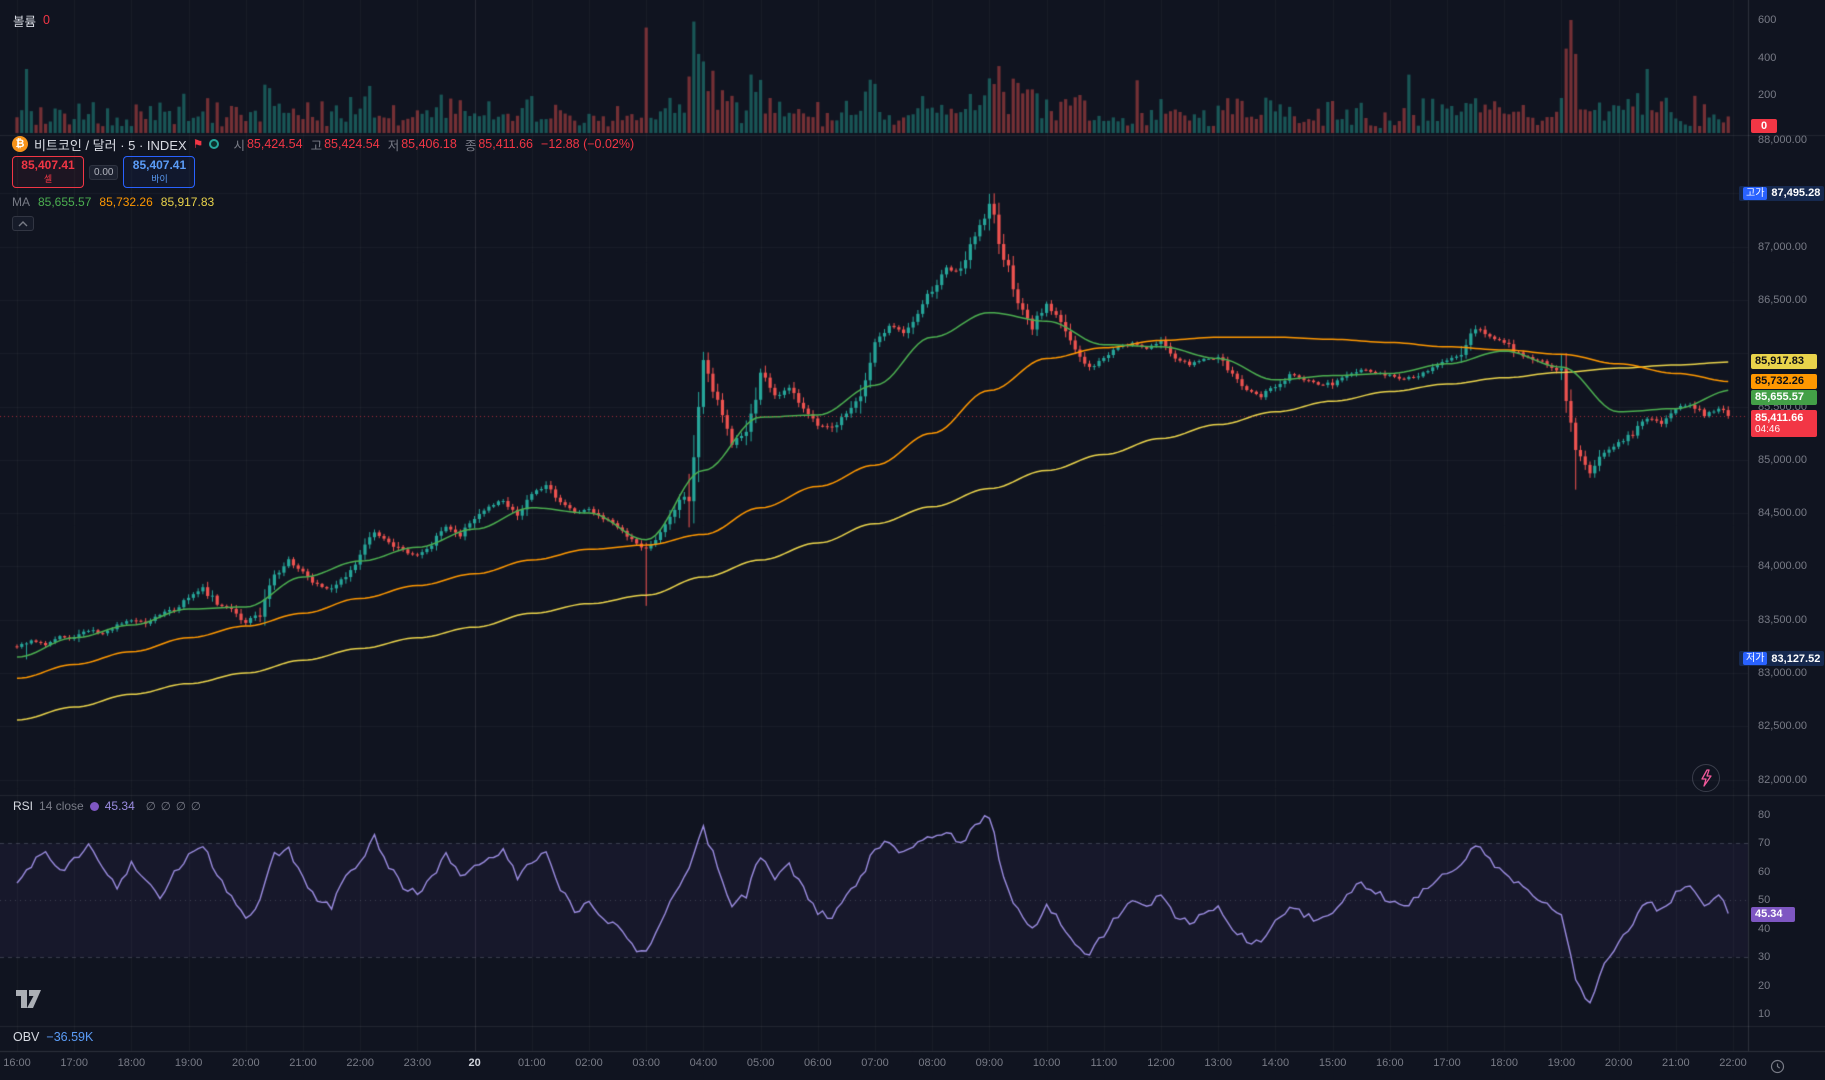 The image size is (1825, 1080). What do you see at coordinates (119, 806) in the screenshot?
I see `rsi-value: 45.34` at bounding box center [119, 806].